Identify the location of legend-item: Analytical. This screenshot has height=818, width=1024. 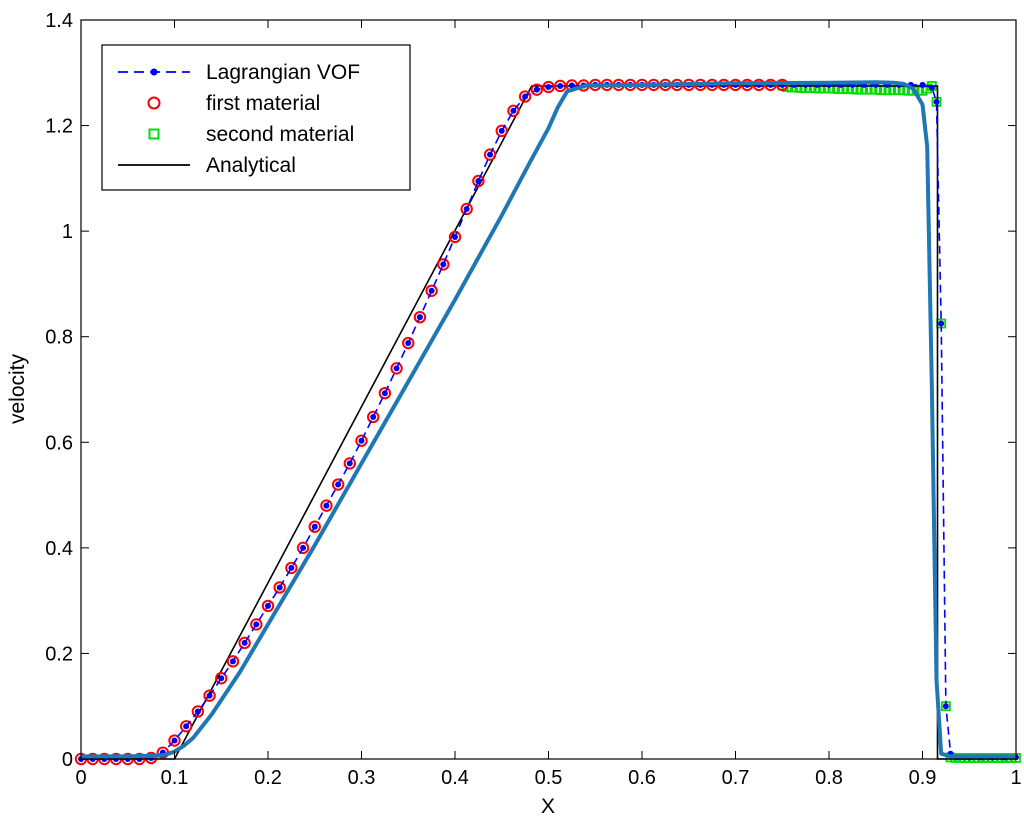
(207, 165).